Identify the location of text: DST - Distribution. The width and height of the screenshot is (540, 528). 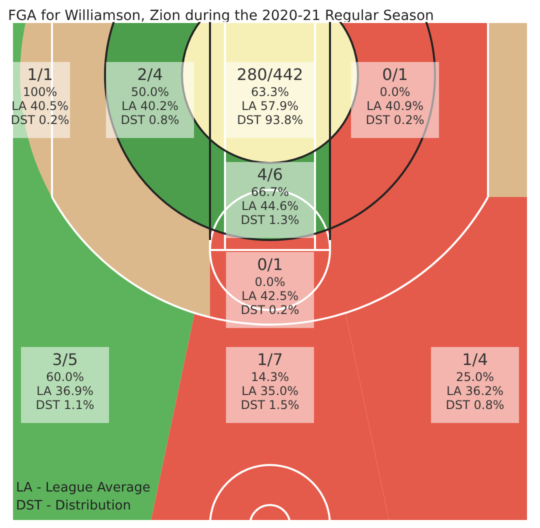
(74, 506).